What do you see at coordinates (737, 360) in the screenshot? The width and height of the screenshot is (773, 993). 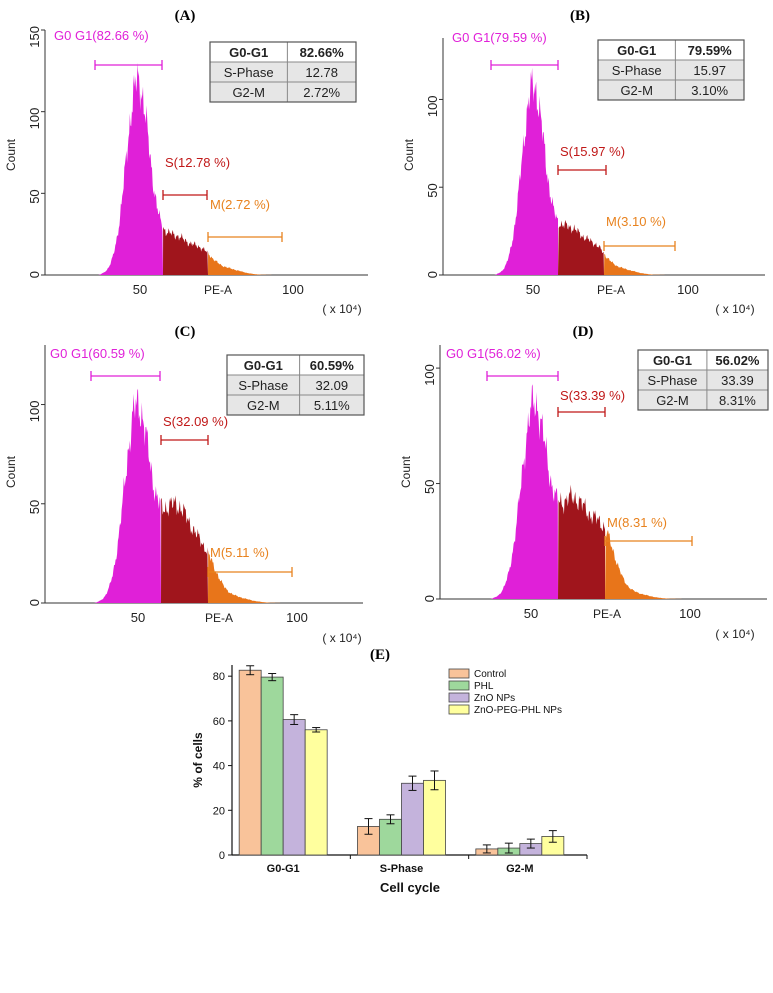 I see `table-value-cell: 56.02%` at bounding box center [737, 360].